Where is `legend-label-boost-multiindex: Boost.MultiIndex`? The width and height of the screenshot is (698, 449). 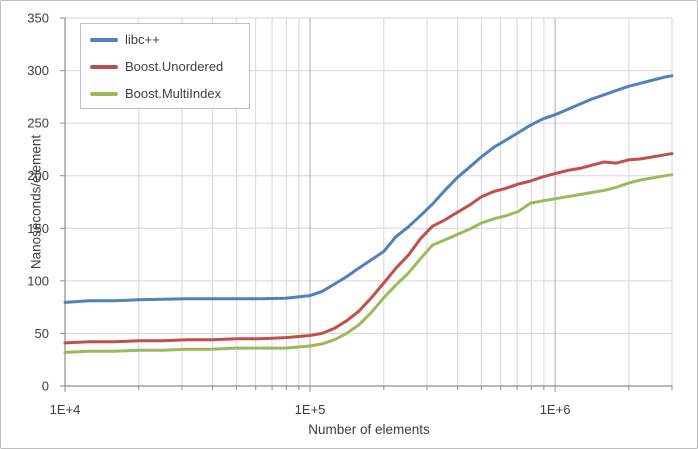
legend-label-boost-multiindex: Boost.MultiIndex is located at coordinates (173, 93).